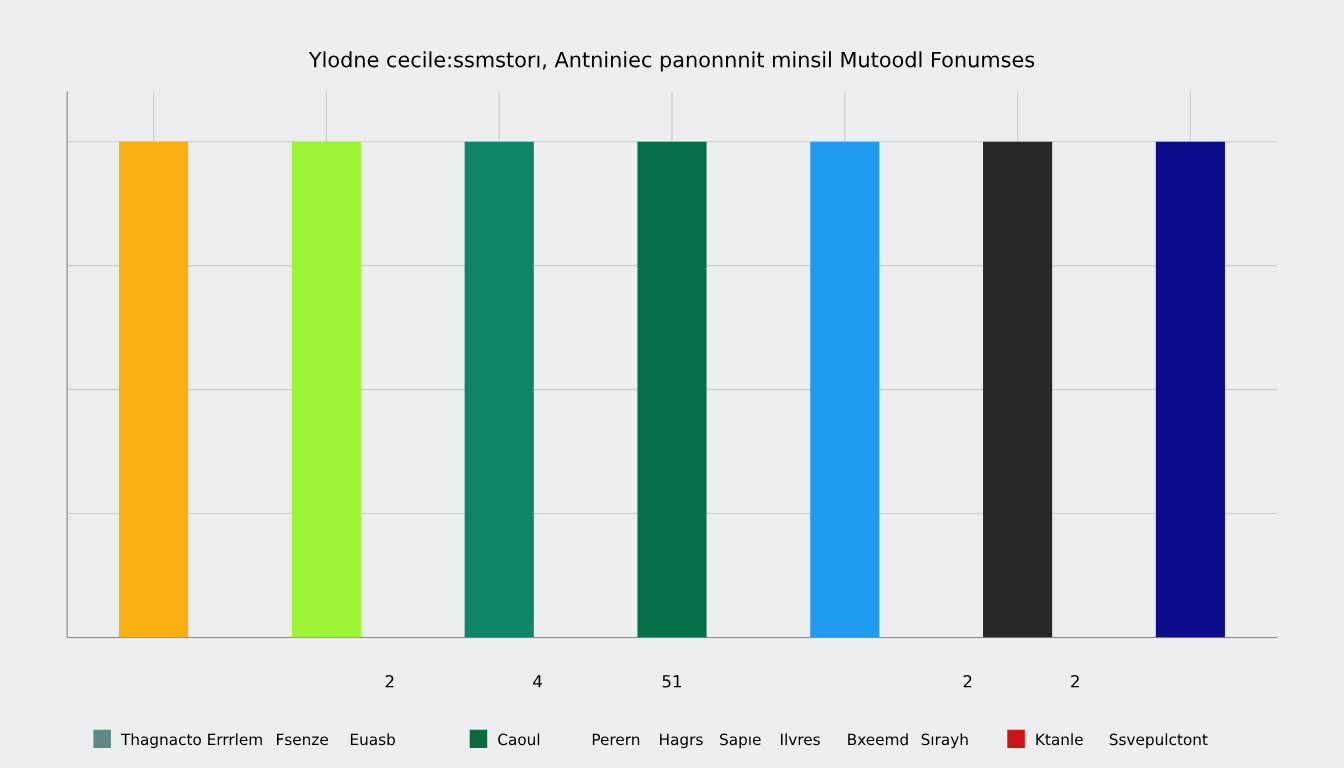 The height and width of the screenshot is (768, 1344). I want to click on text: Bxeemd, so click(878, 739).